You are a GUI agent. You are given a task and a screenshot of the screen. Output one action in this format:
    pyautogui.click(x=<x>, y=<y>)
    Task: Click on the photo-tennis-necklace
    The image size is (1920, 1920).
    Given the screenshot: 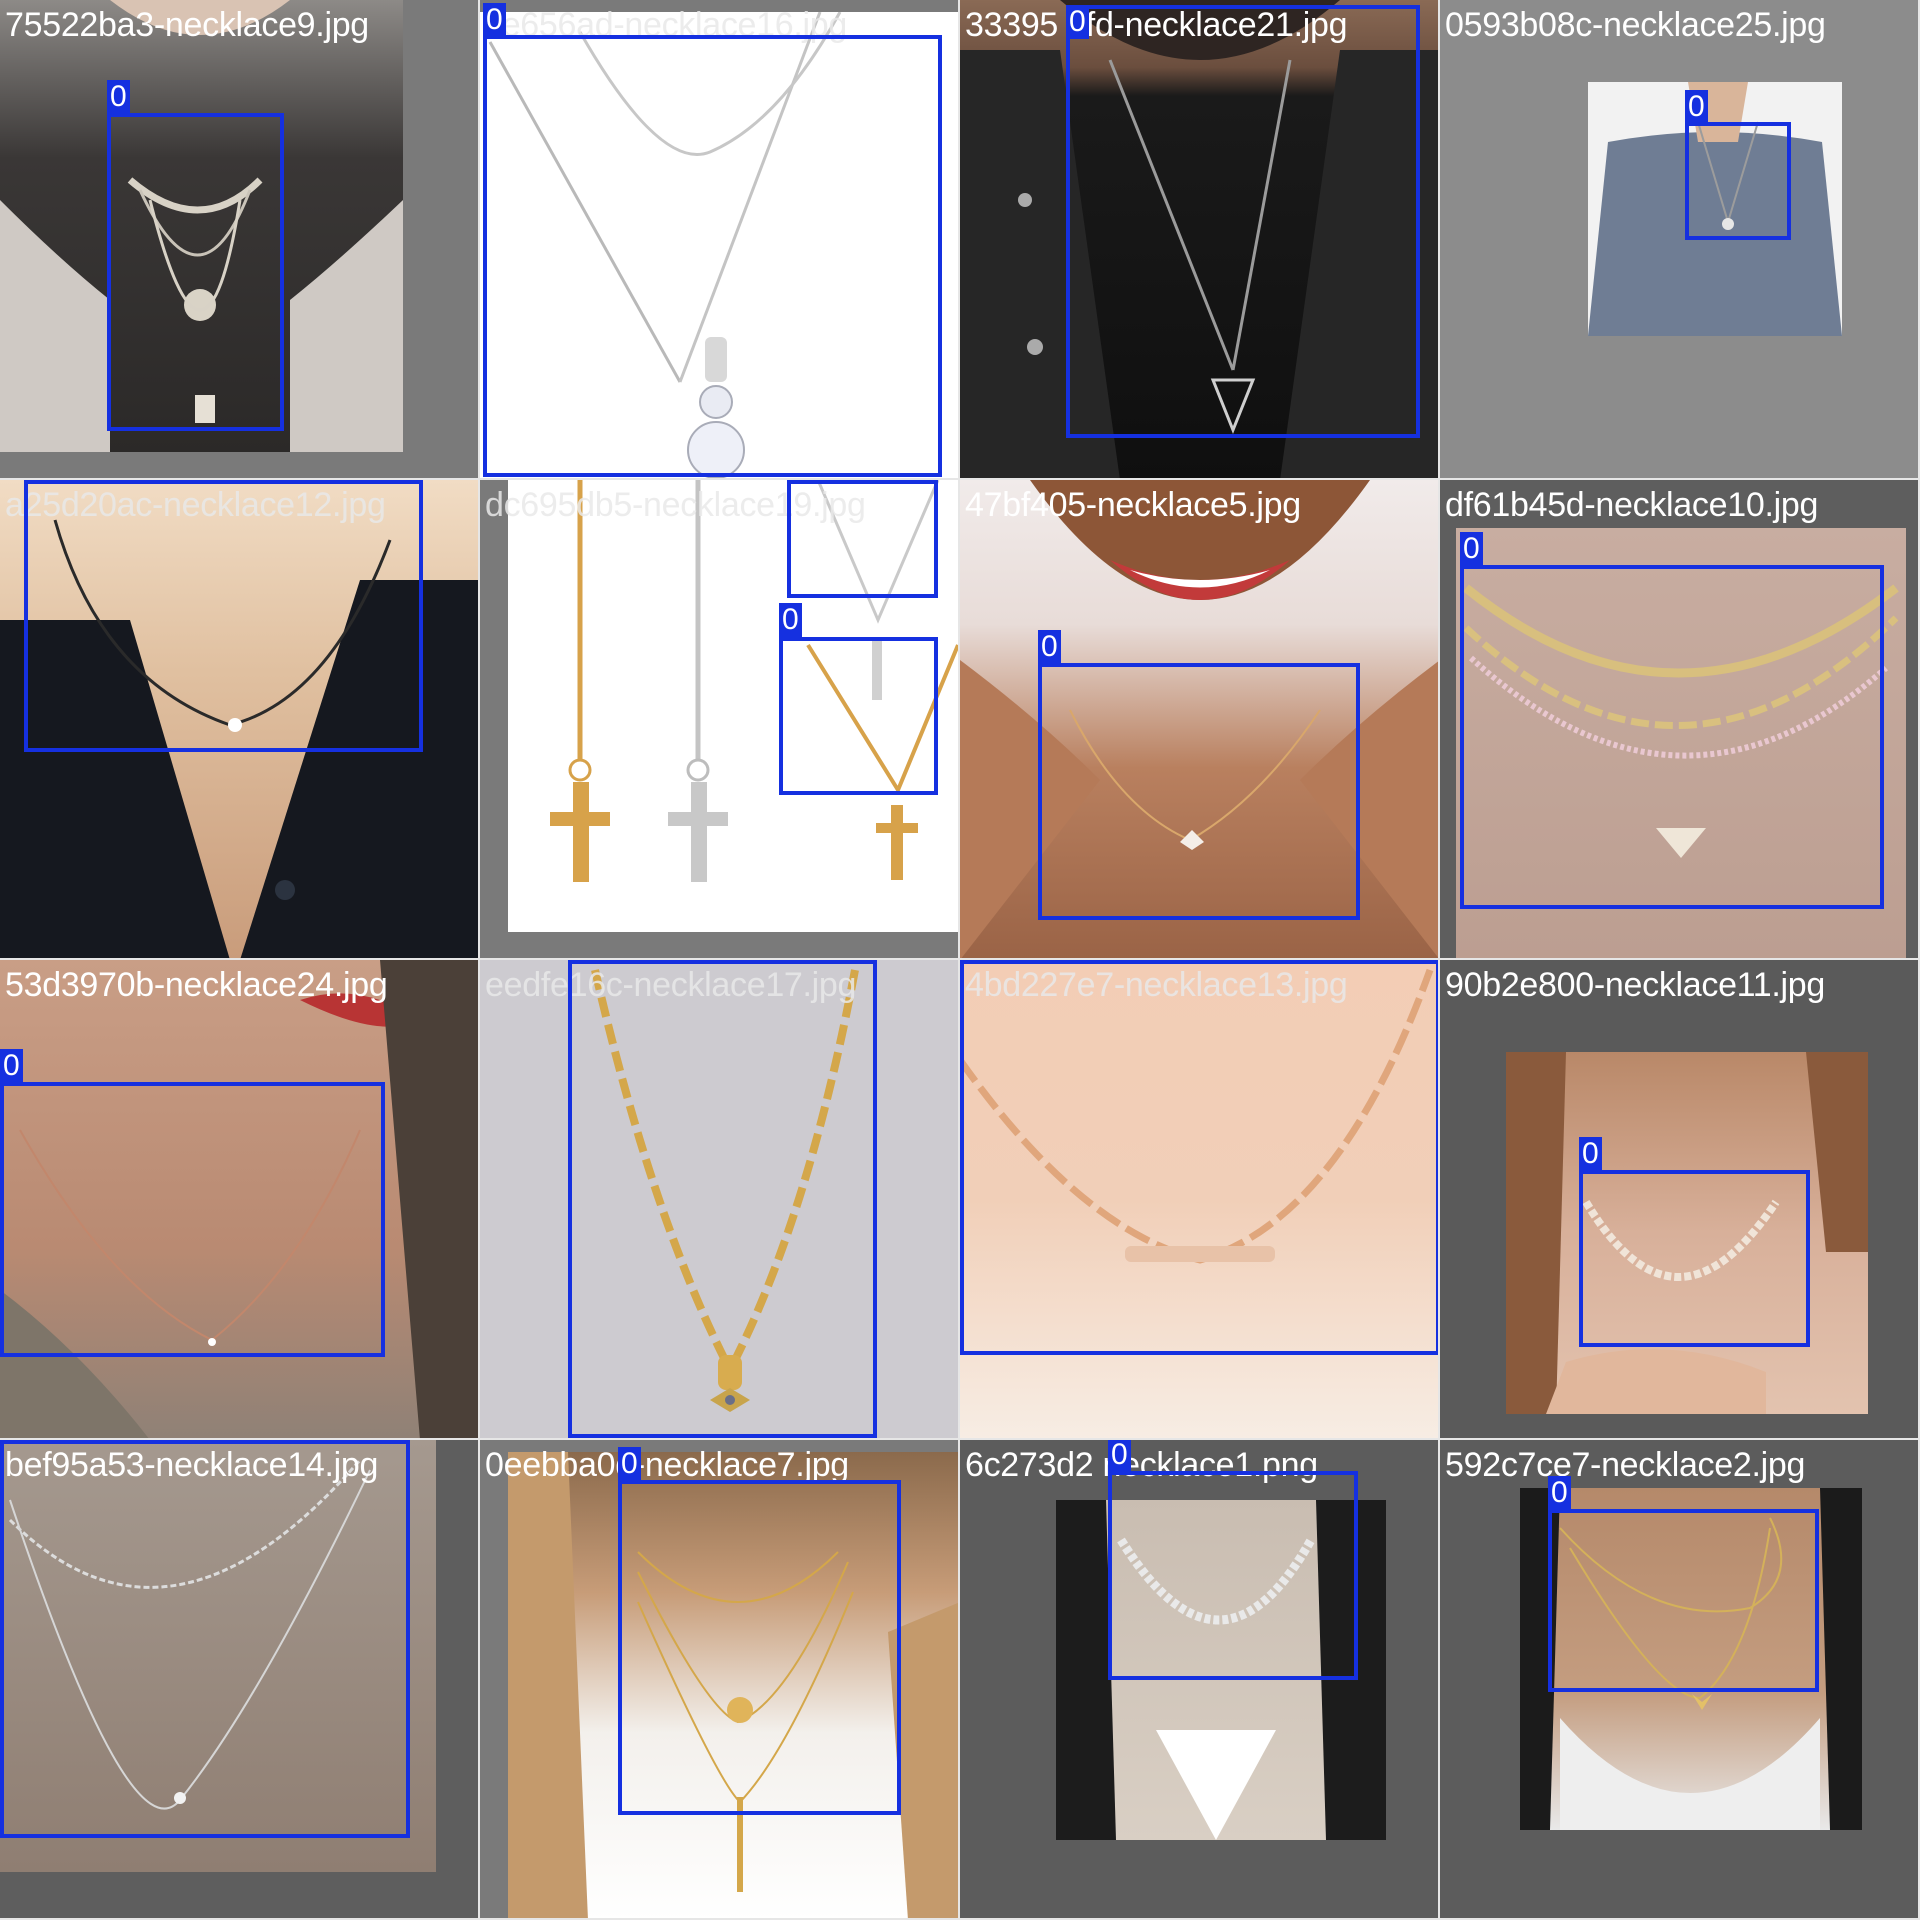 What is the action you would take?
    pyautogui.click(x=1221, y=1670)
    